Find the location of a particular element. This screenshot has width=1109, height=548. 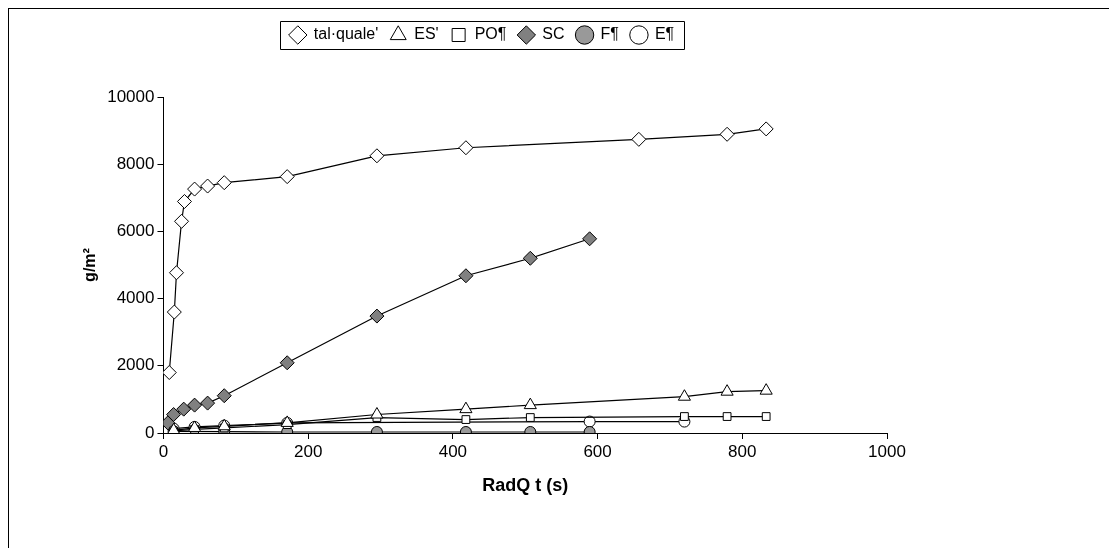

y-tick-label: 4000 is located at coordinates (135, 298).